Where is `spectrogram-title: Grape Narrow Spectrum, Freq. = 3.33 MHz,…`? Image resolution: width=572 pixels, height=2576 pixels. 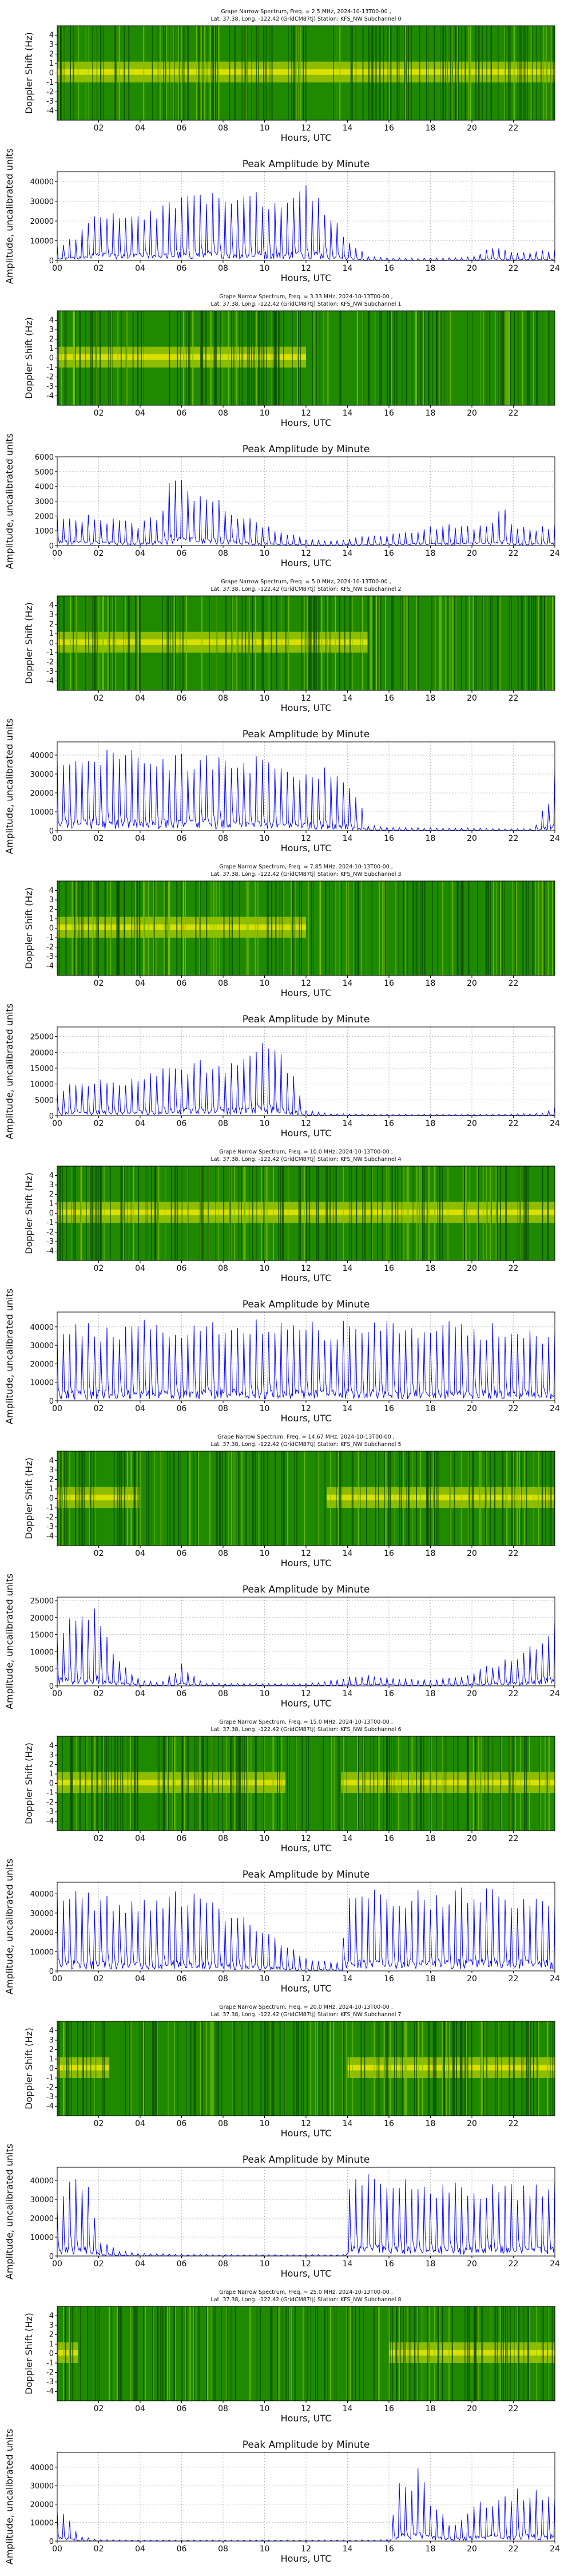 spectrogram-title: Grape Narrow Spectrum, Freq. = 3.33 MHz,… is located at coordinates (306, 297).